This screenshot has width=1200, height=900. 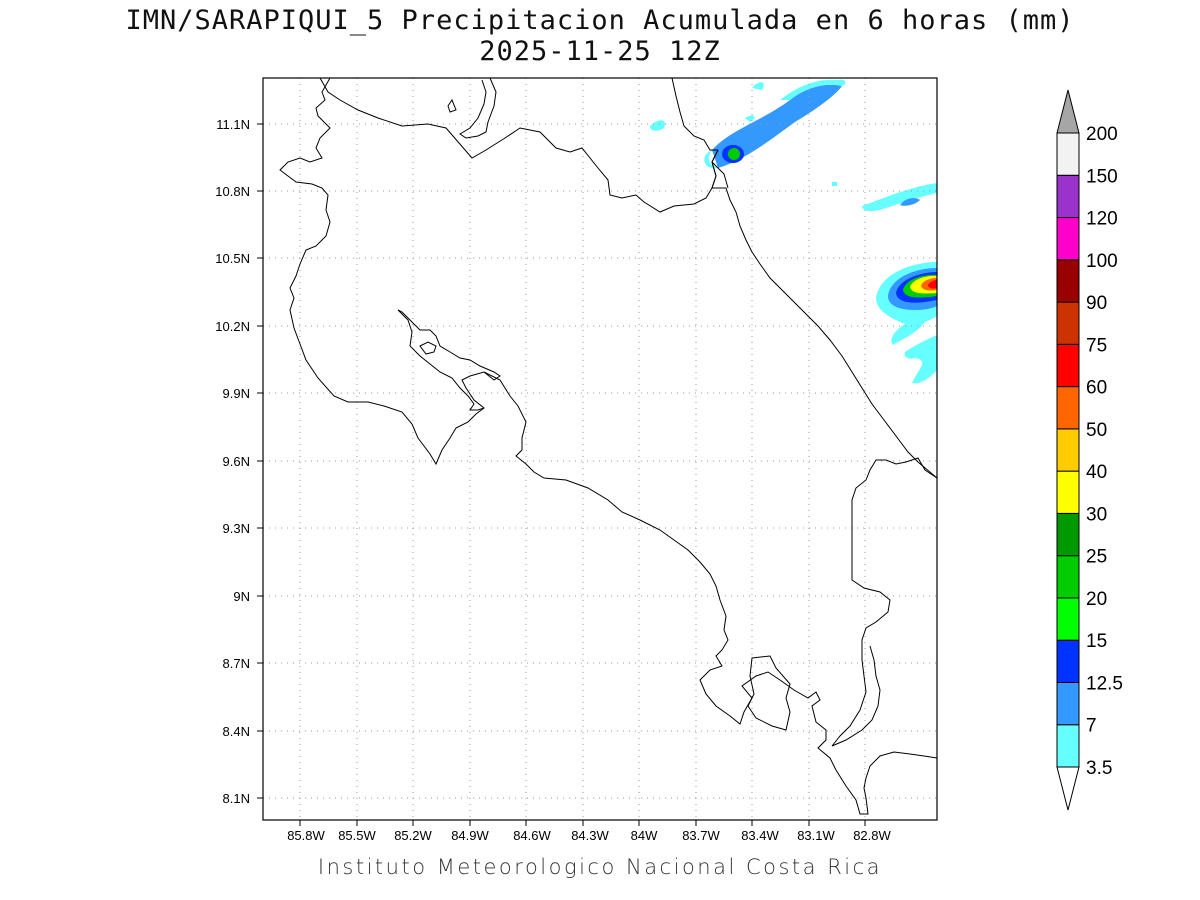 I want to click on osa-peninsula, so click(x=769, y=693).